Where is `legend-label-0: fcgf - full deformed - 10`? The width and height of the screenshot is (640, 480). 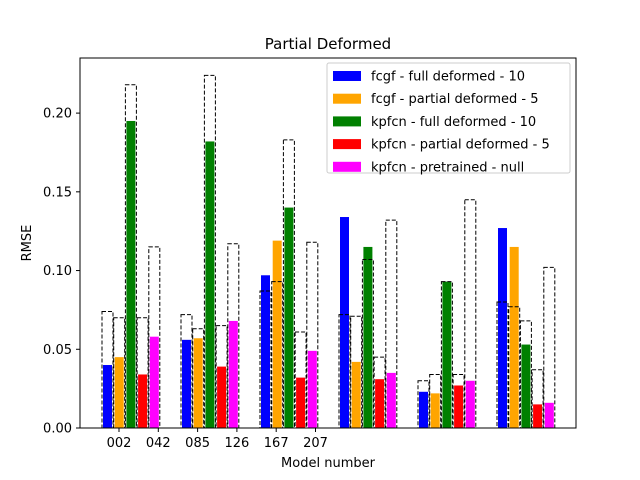
legend-label-0: fcgf - full deformed - 10 is located at coordinates (448, 77).